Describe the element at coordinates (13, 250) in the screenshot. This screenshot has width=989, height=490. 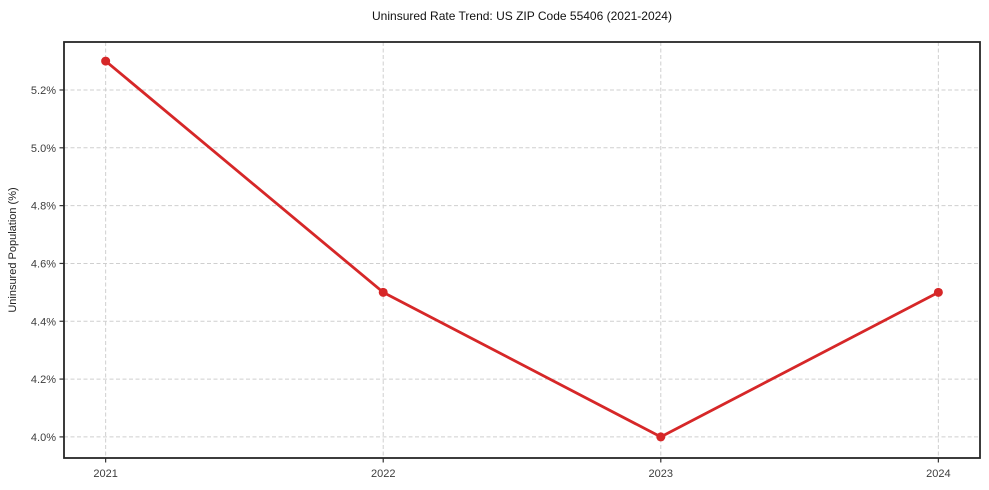
I see `y-axis-label: Uninsured Population (%)` at that location.